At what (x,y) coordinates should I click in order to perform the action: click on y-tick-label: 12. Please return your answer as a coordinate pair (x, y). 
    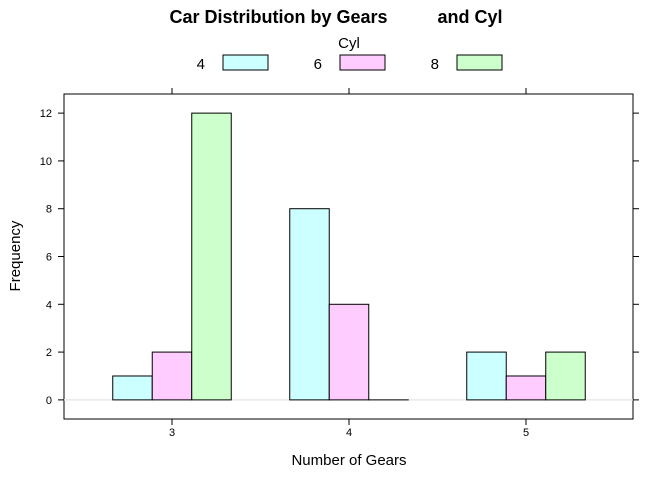
    Looking at the image, I should click on (46, 114).